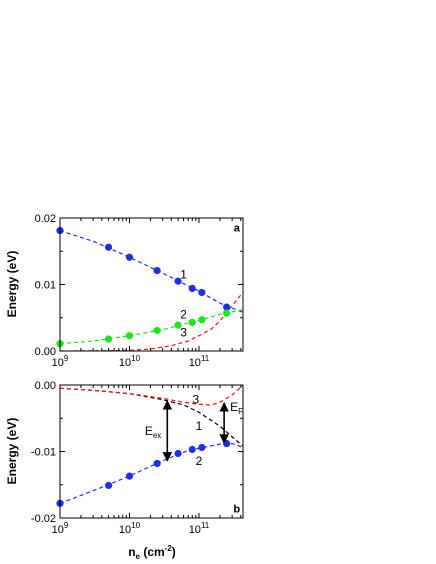  I want to click on panel-b-x-tick-label: 1010, so click(130, 528).